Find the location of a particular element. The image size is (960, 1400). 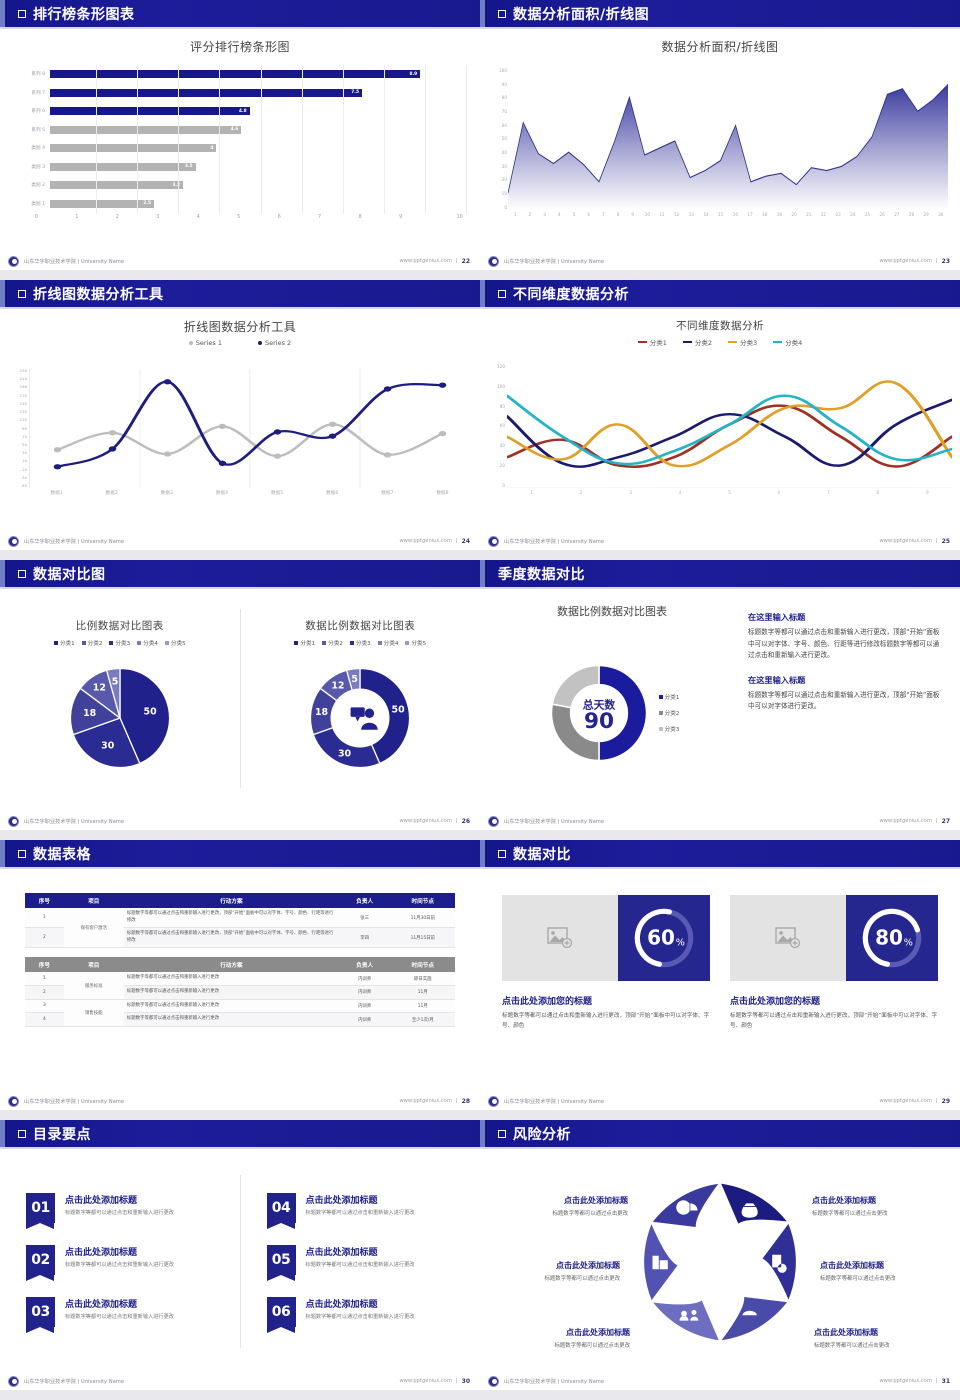

line-plot is located at coordinates (249, 428).